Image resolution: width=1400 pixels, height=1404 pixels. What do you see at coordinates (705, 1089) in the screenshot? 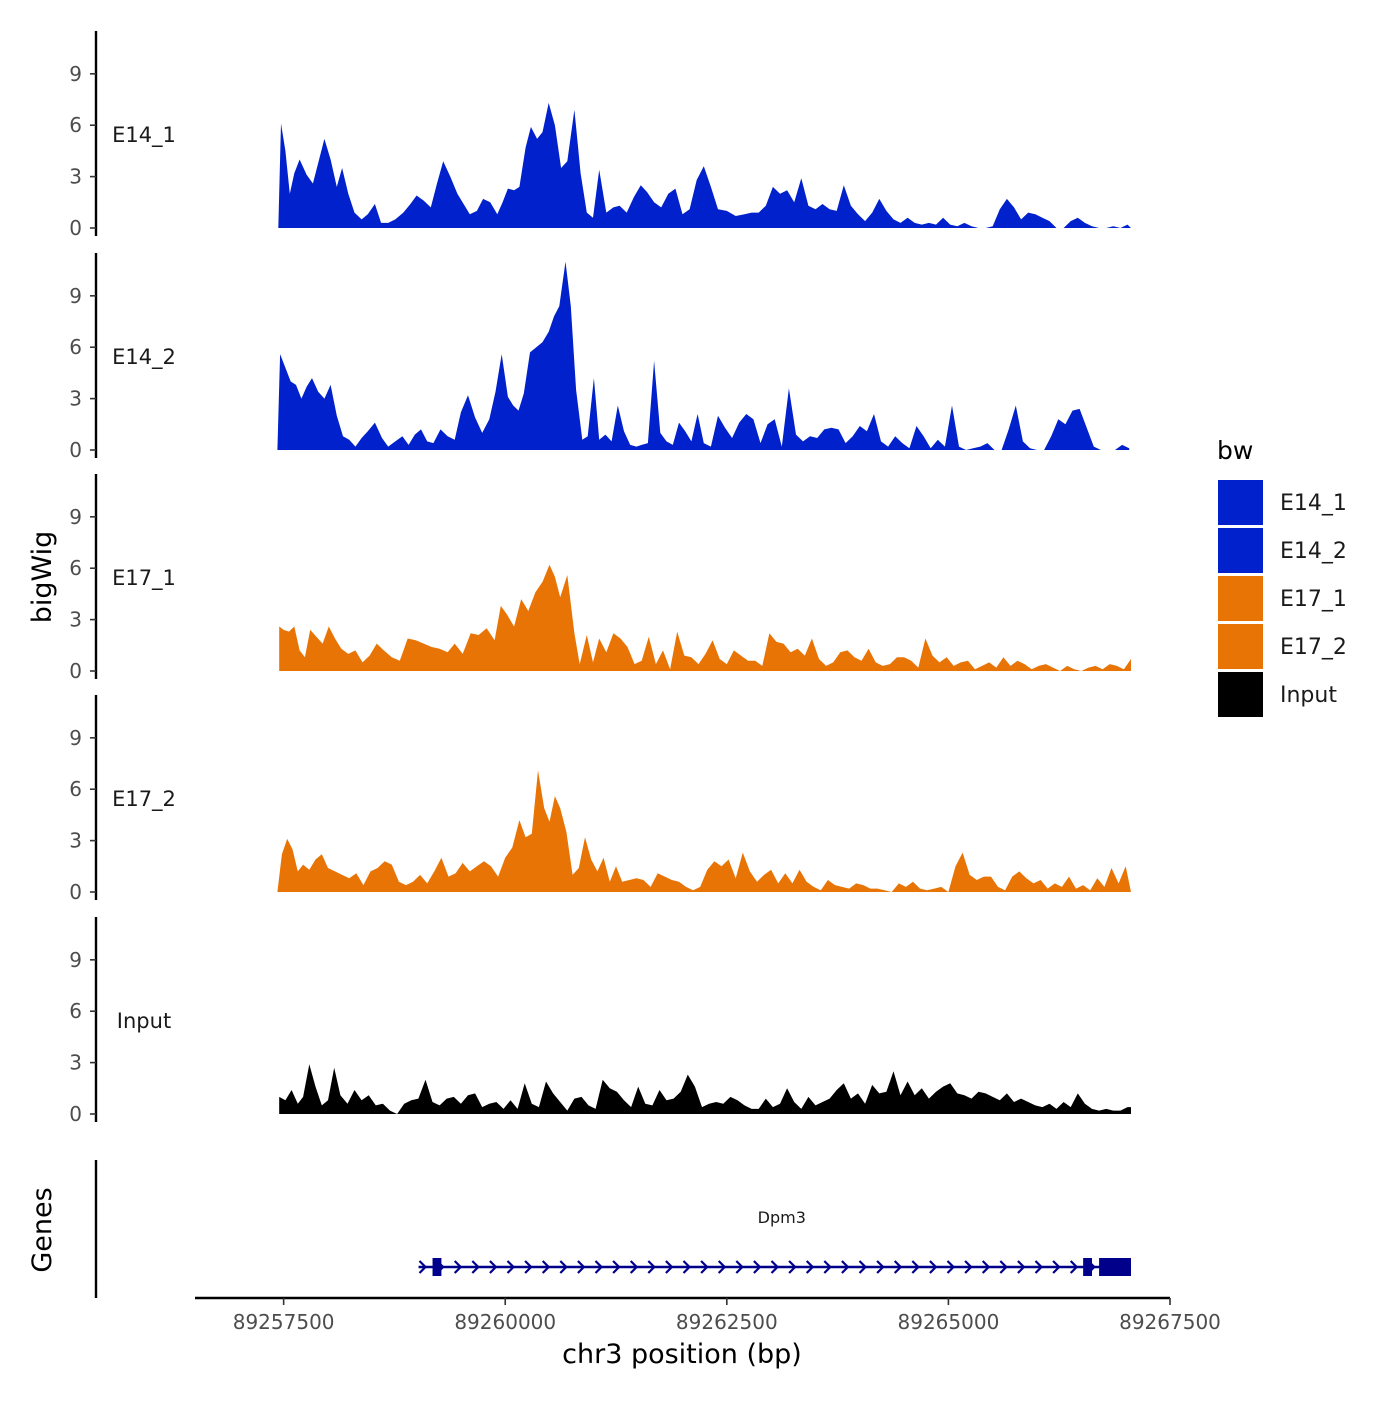
I see `coverage-area-input` at bounding box center [705, 1089].